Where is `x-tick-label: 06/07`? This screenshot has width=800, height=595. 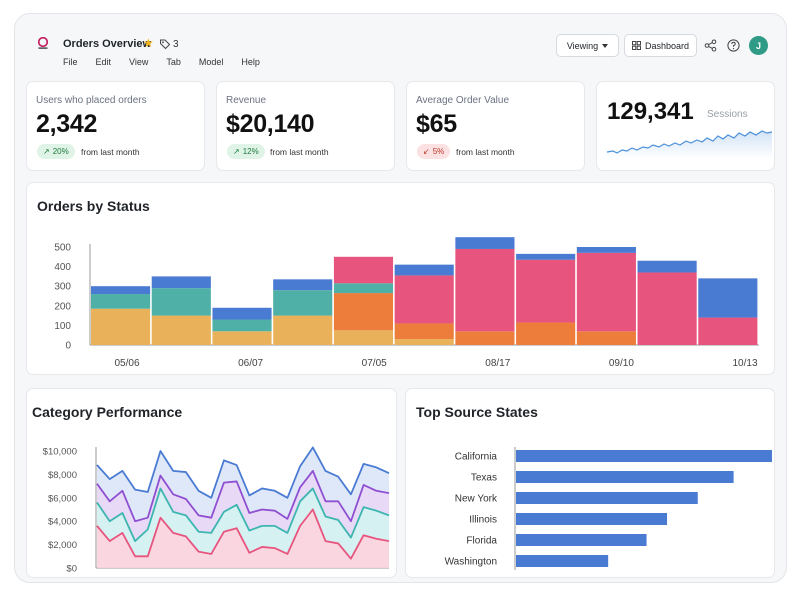
x-tick-label: 06/07 is located at coordinates (250, 363).